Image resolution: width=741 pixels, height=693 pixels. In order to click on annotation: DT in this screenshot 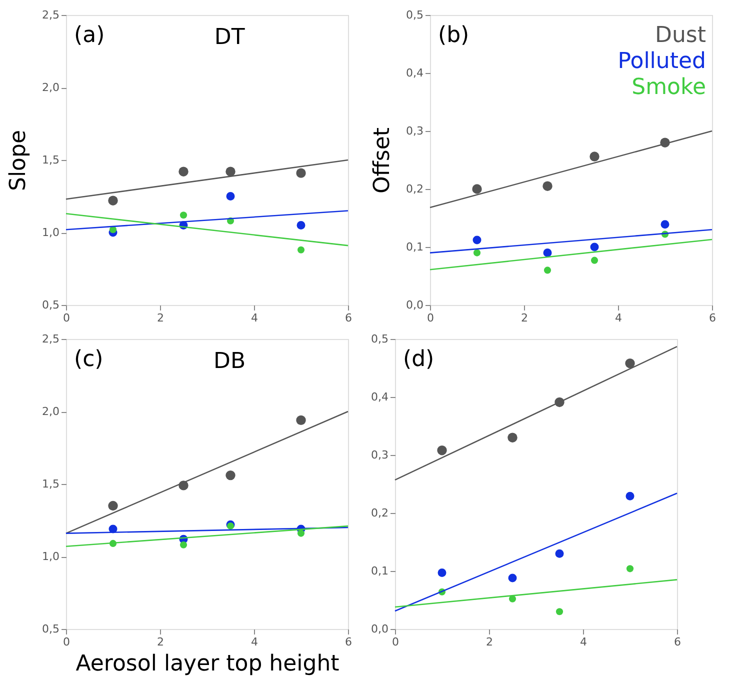, I will do `click(230, 37)`.